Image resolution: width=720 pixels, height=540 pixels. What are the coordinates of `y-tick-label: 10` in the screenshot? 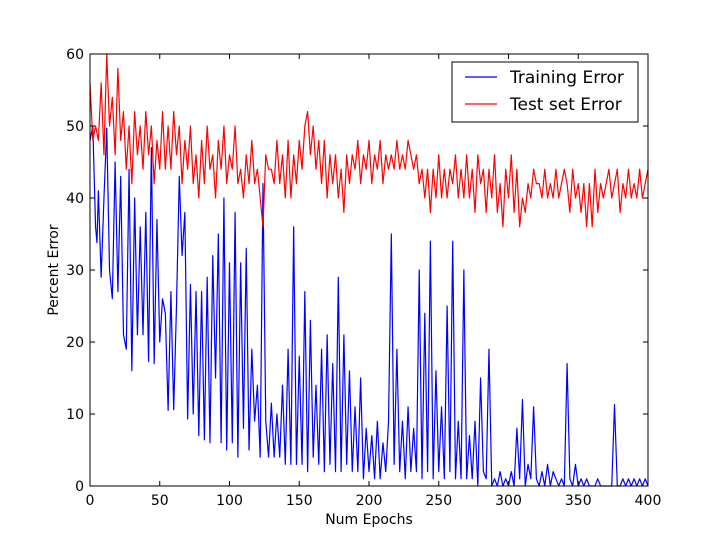 It's located at (75, 415).